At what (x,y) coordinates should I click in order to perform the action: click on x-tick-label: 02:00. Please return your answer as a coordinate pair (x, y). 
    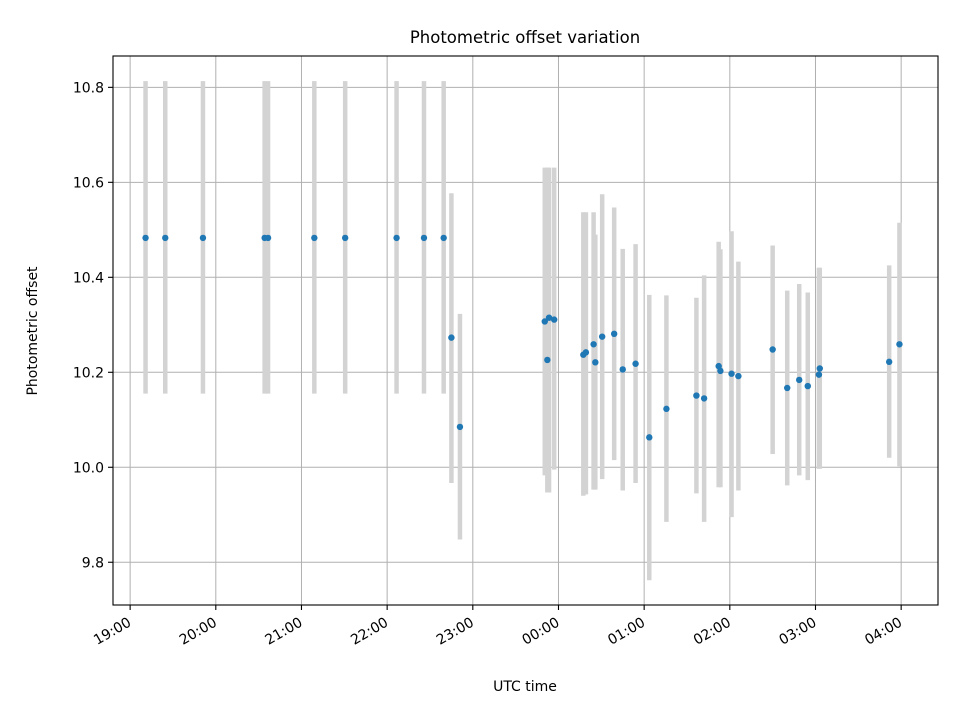
    Looking at the image, I should click on (712, 632).